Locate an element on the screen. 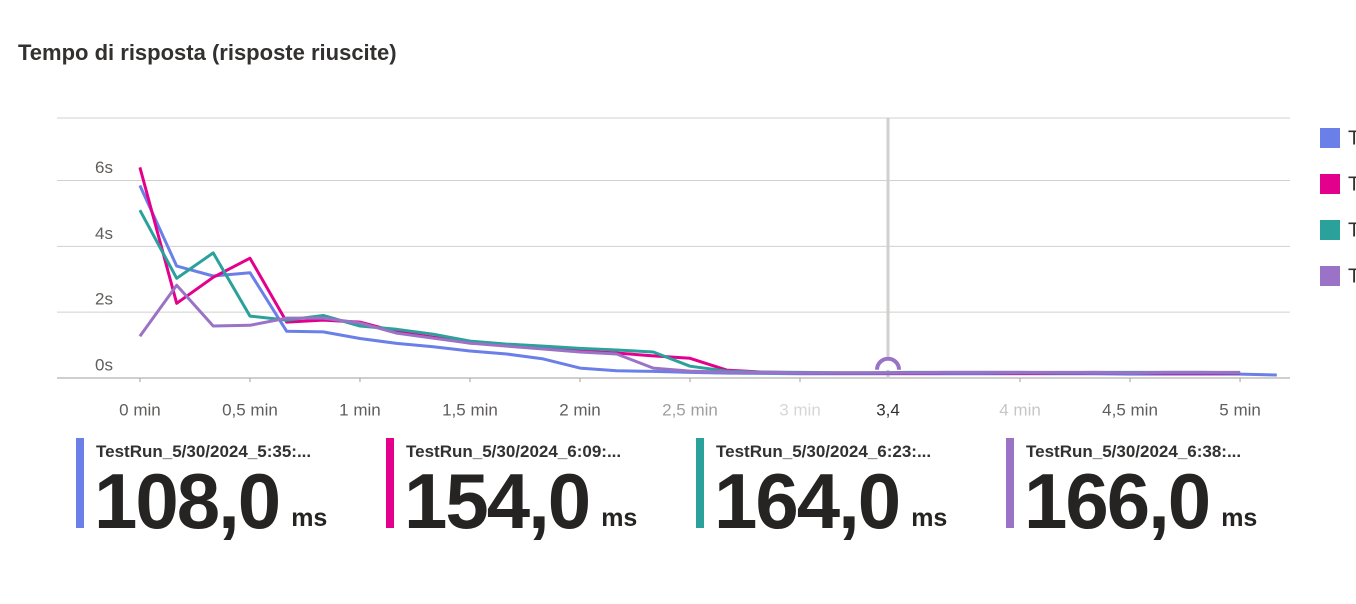 Image resolution: width=1356 pixels, height=604 pixels. x-tick-label: 4 min is located at coordinates (1020, 409).